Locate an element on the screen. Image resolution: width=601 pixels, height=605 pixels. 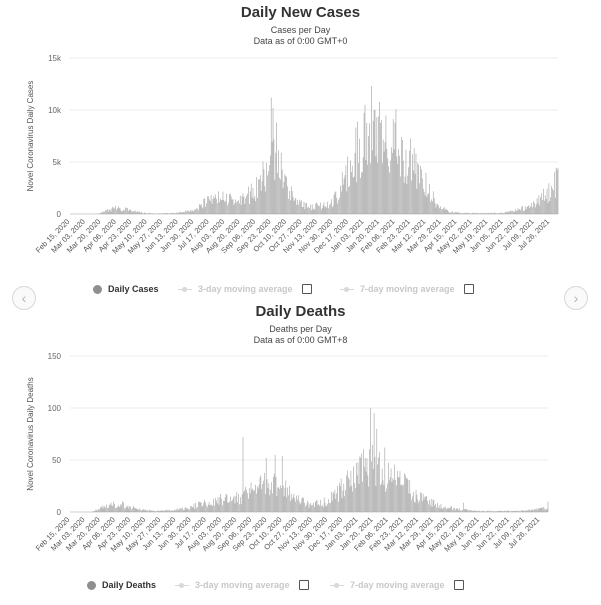
legend-item-daily-deaths: Daily Deaths is located at coordinates (121, 585).